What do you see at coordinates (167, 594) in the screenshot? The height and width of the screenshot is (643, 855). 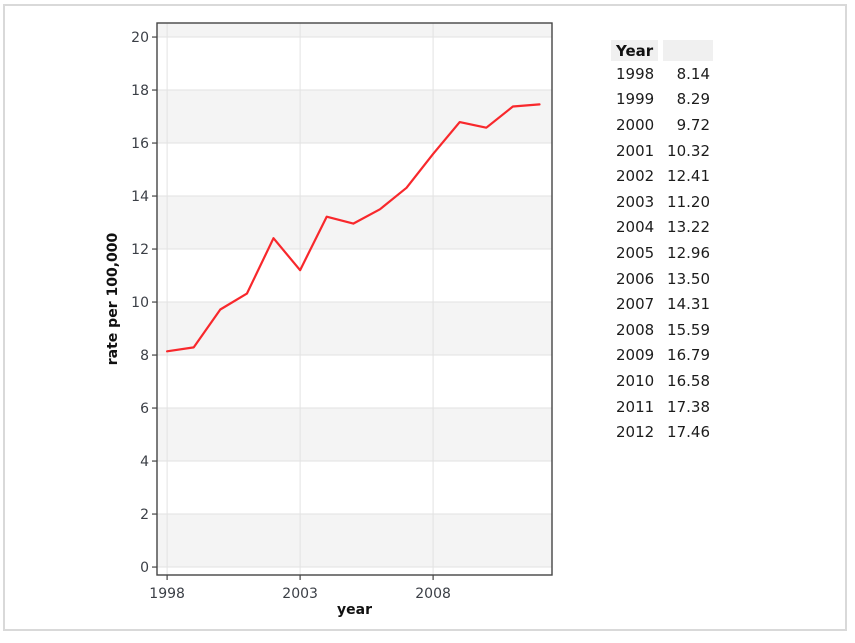 I see `x-tick-label: 1998` at bounding box center [167, 594].